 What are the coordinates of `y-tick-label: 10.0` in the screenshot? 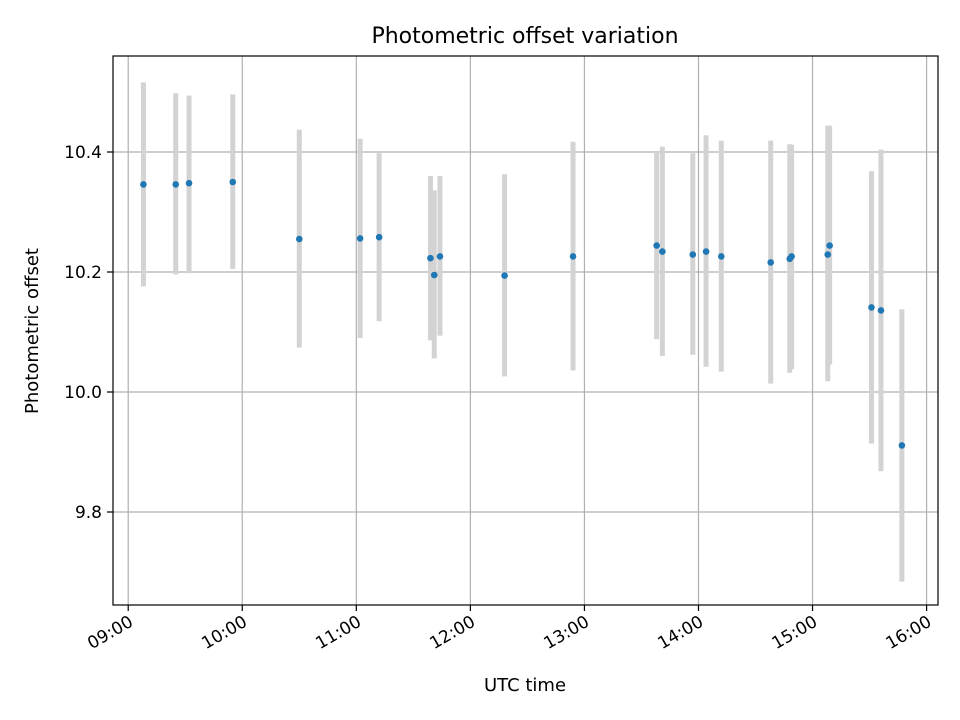 It's located at (83, 393).